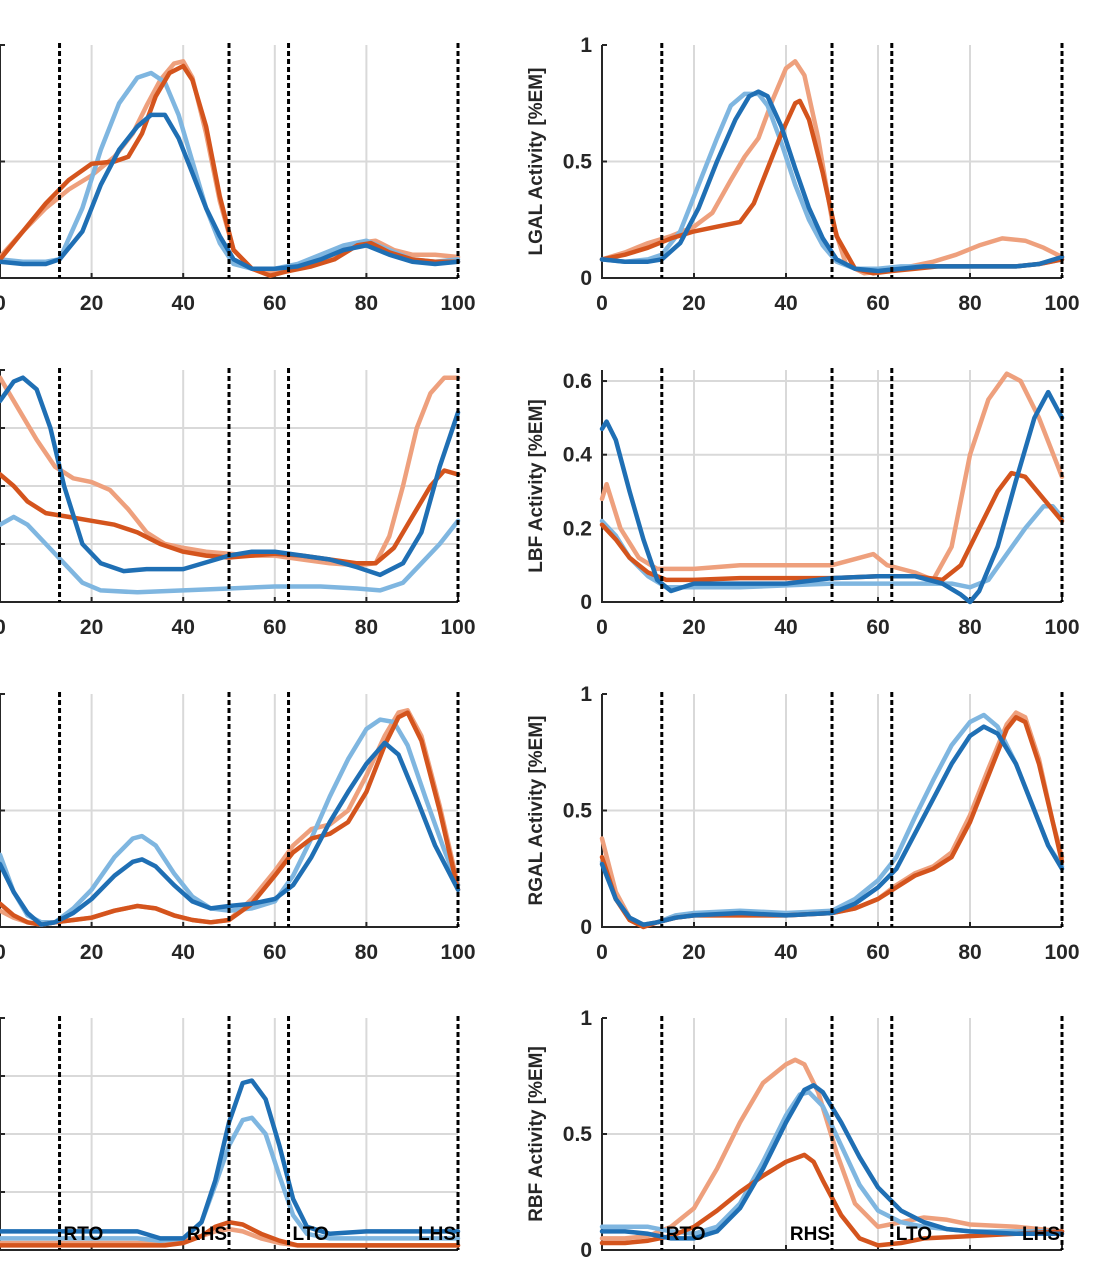  I want to click on panel-7: 020406080100RTORHSLTOLHS, so click(230, 1133).